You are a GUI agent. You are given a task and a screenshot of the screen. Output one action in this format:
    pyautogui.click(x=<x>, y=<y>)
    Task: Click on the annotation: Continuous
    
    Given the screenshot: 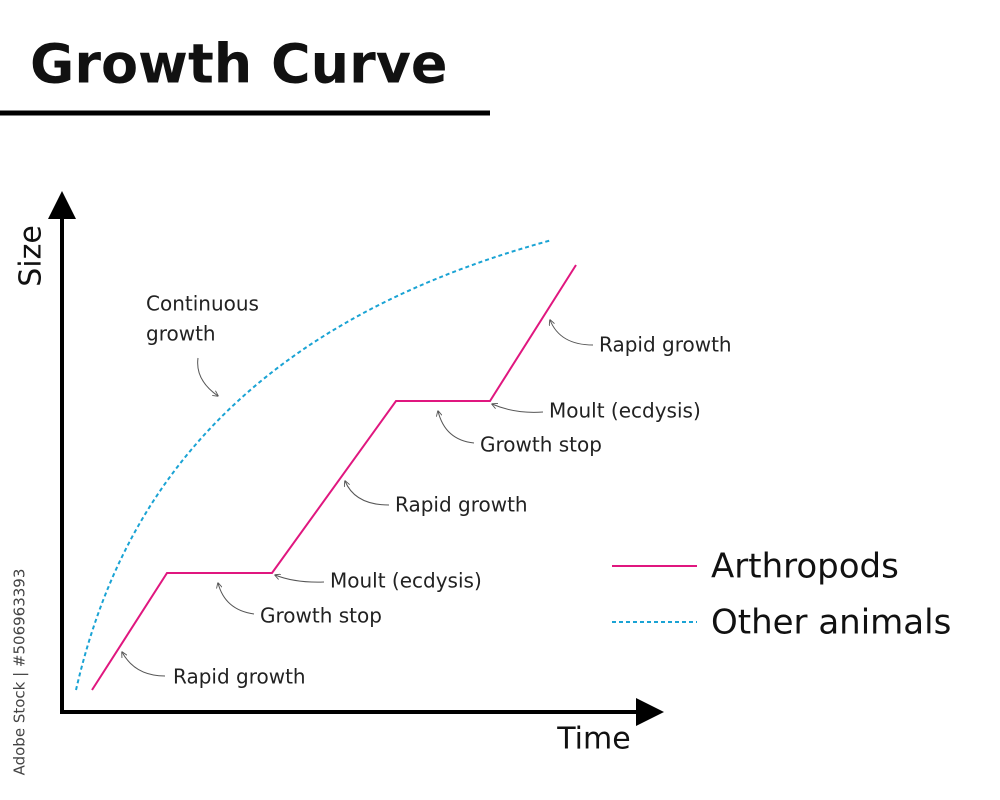 What is the action you would take?
    pyautogui.click(x=202, y=304)
    